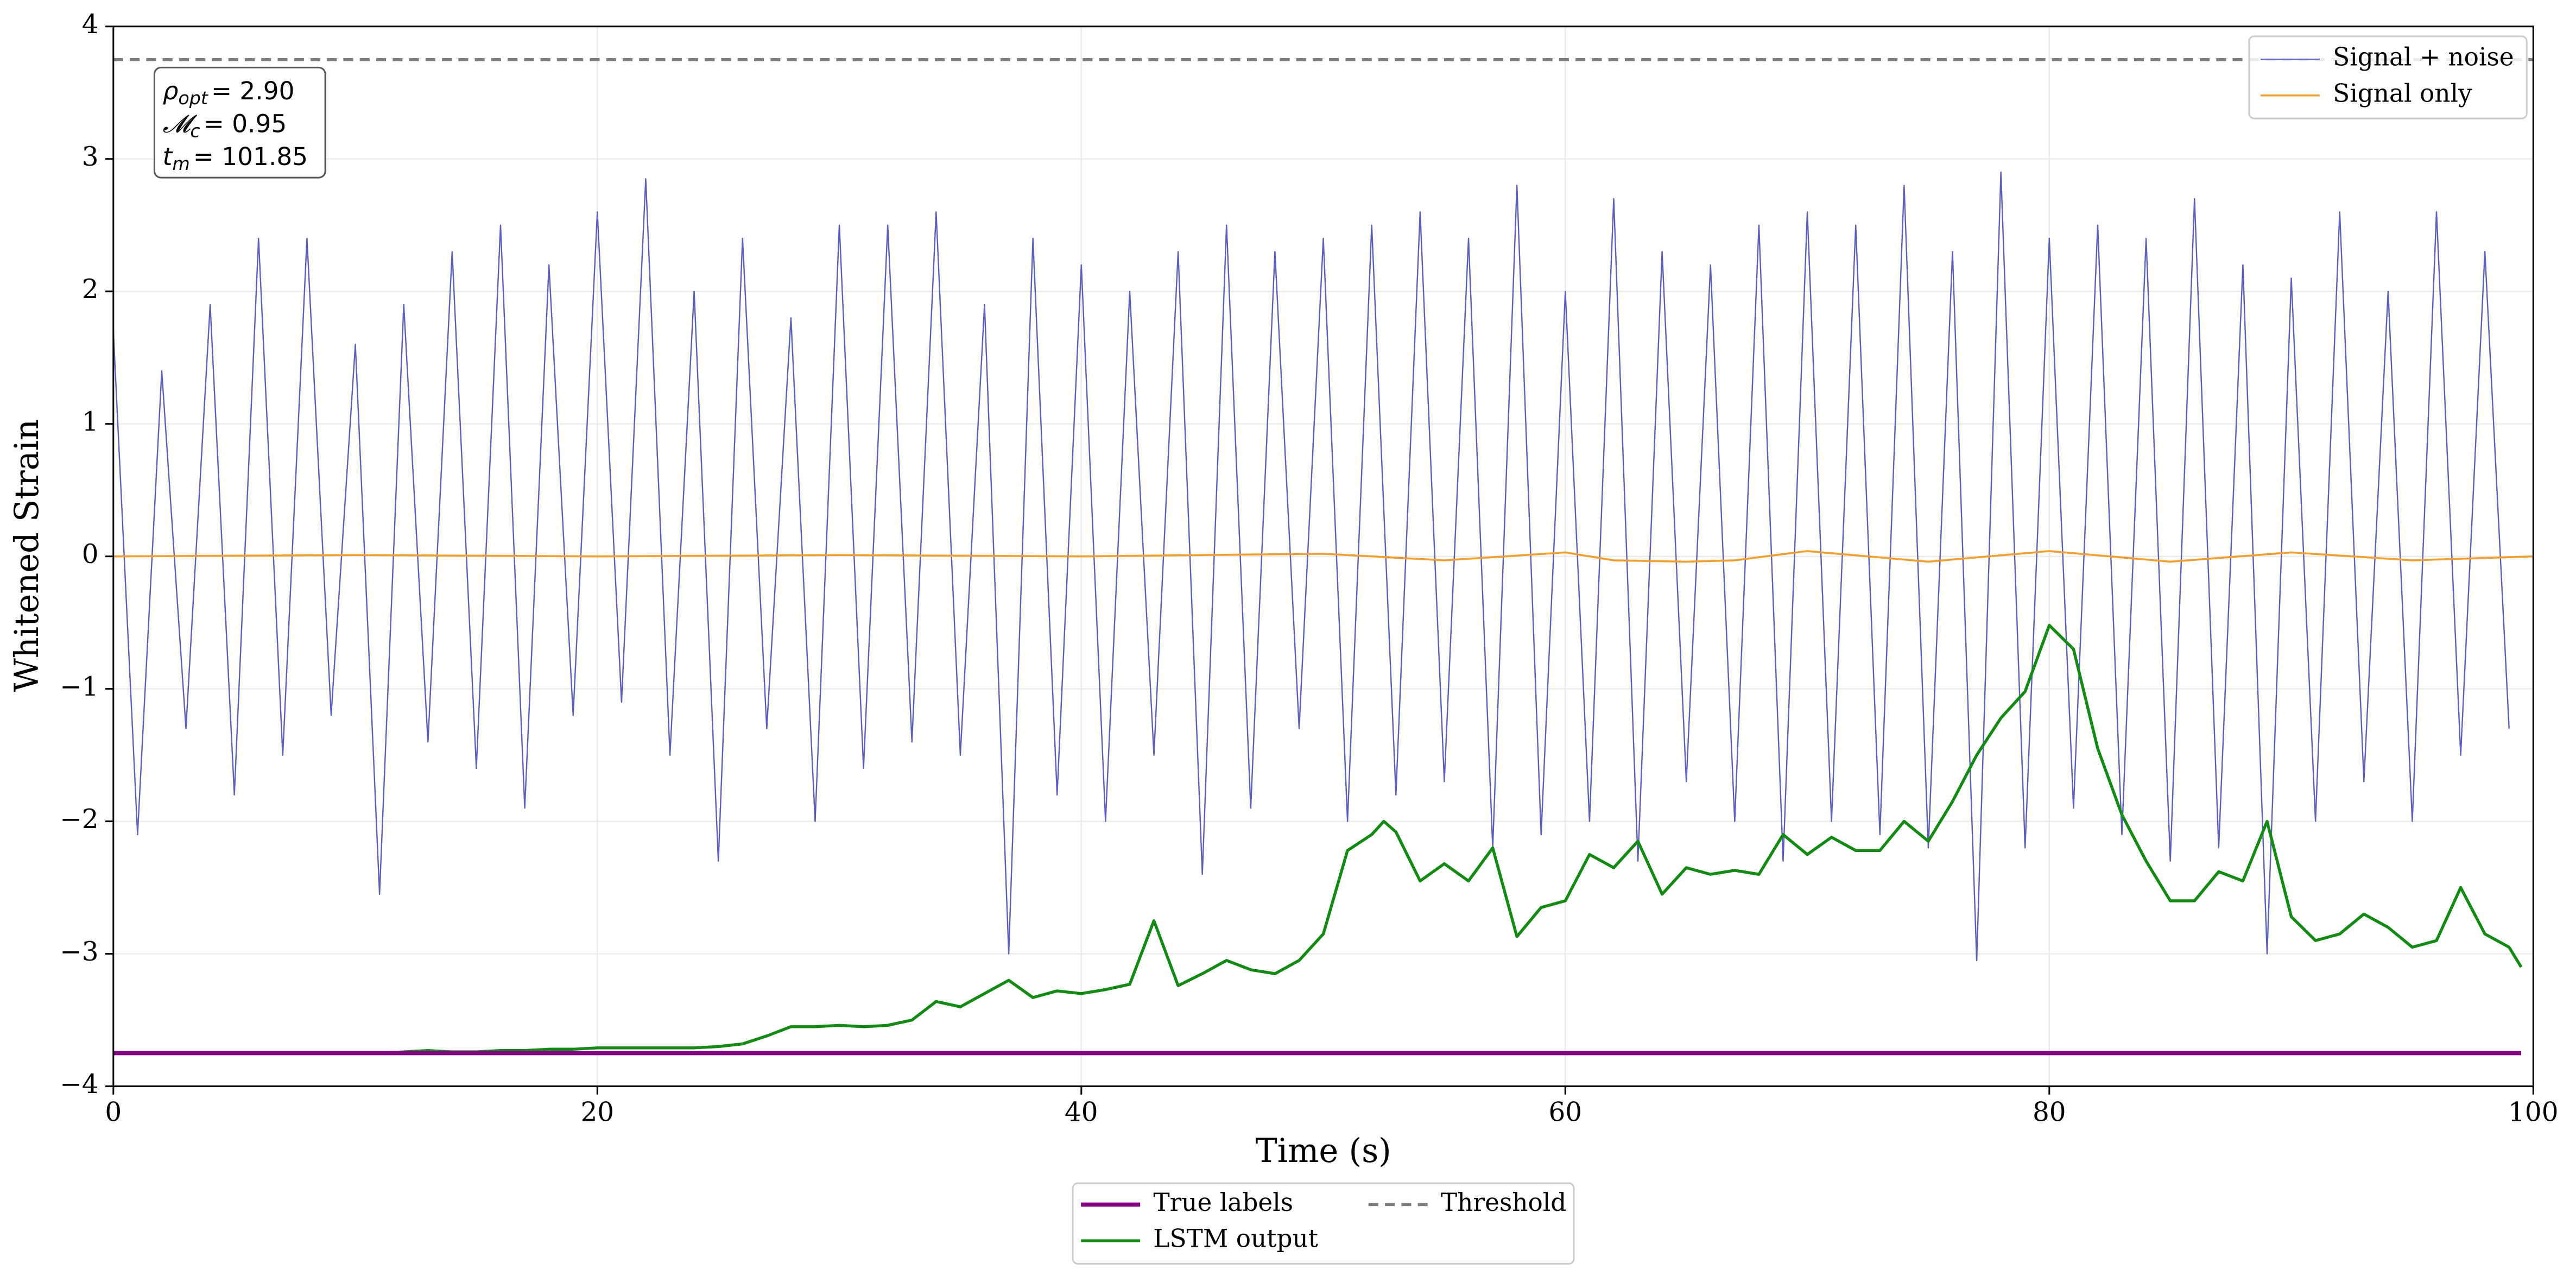  What do you see at coordinates (195, 130) in the screenshot?
I see `annotation-subscript: c` at bounding box center [195, 130].